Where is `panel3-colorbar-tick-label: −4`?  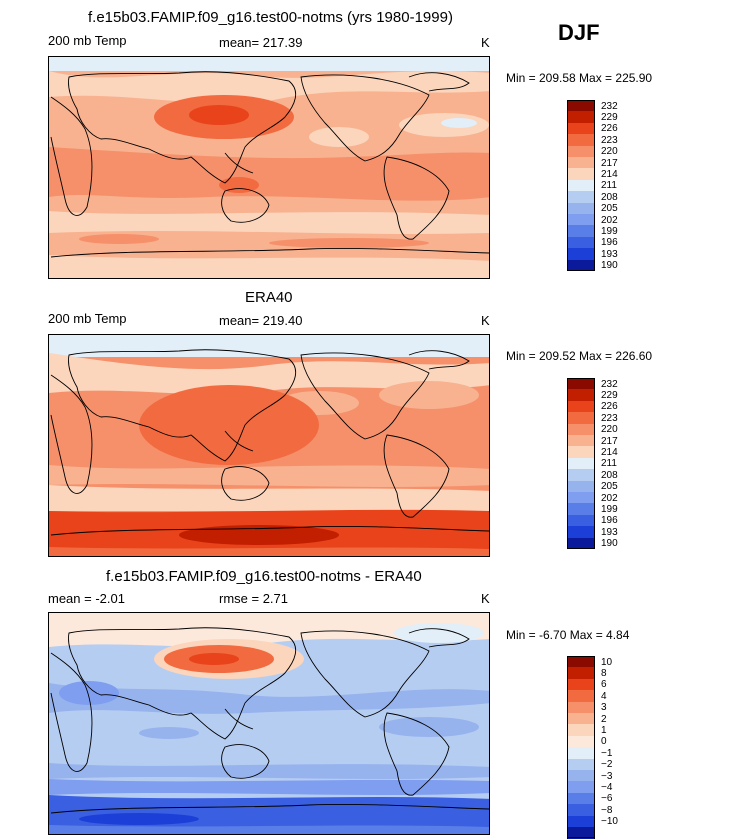 panel3-colorbar-tick-label: −4 is located at coordinates (607, 787).